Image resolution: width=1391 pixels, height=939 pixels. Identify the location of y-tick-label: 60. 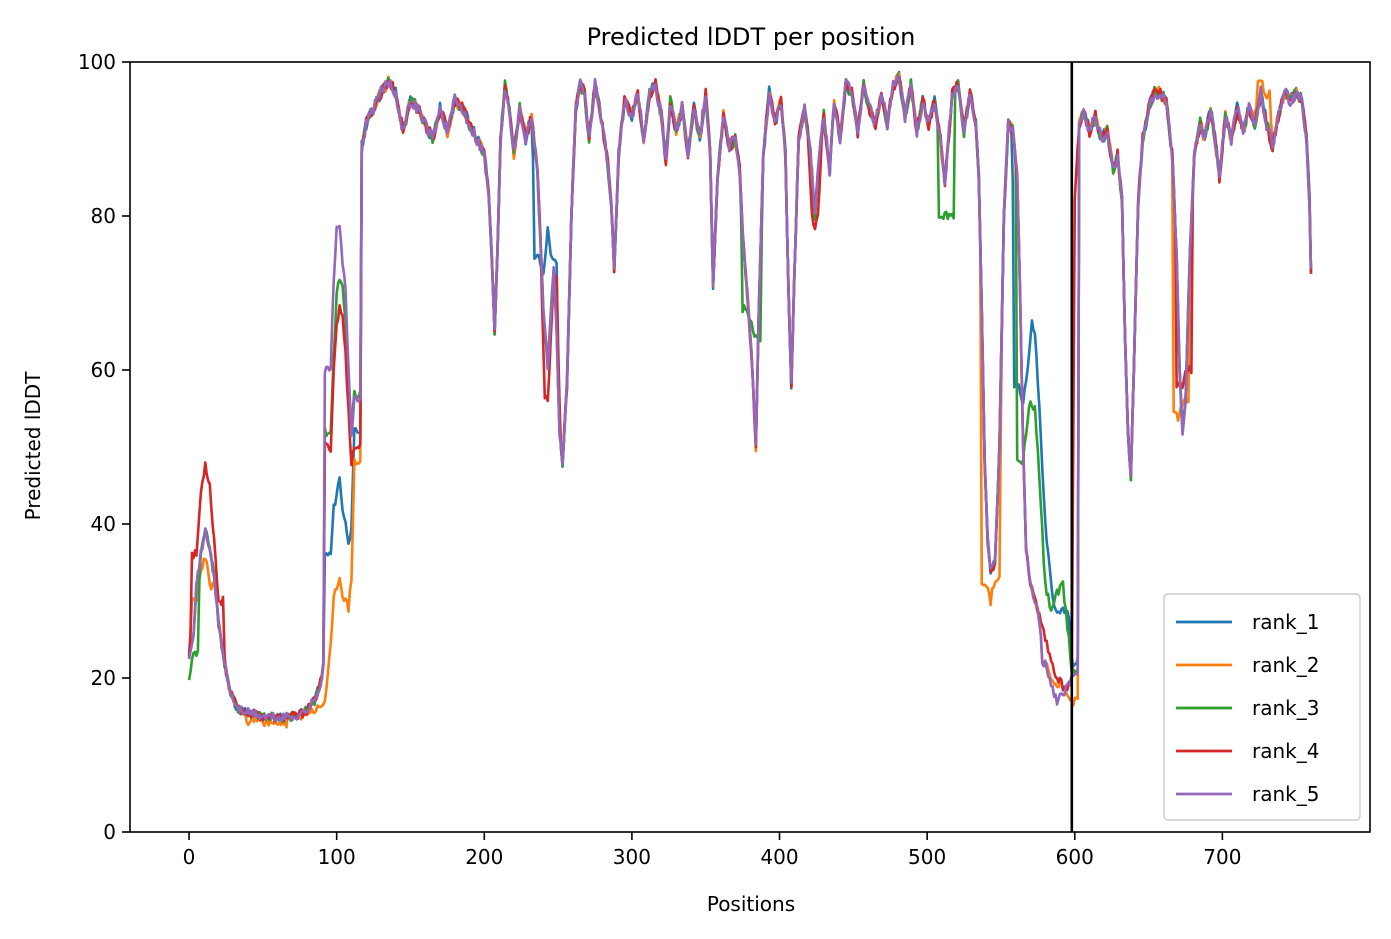
(103, 370).